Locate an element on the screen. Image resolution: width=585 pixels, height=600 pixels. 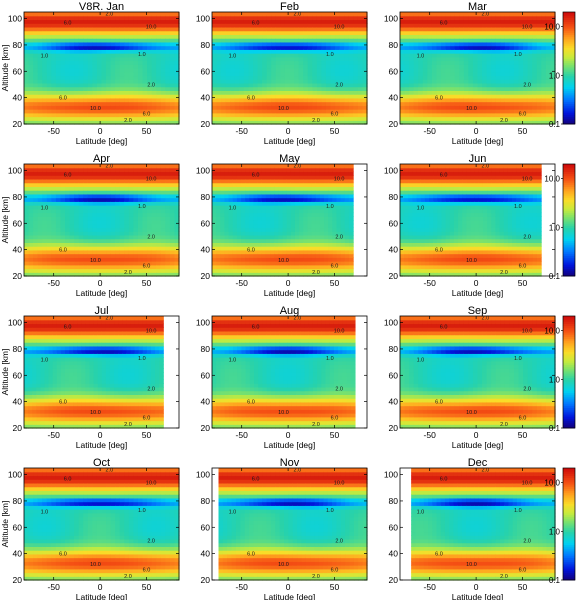
heatmap-cells is located at coordinates (478, 68).